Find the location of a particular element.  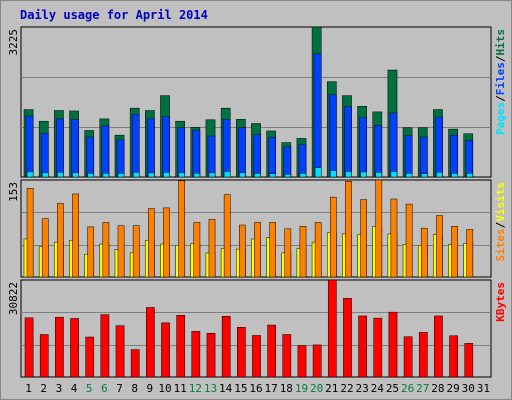

x-tick-label: 26 is located at coordinates (407, 388).